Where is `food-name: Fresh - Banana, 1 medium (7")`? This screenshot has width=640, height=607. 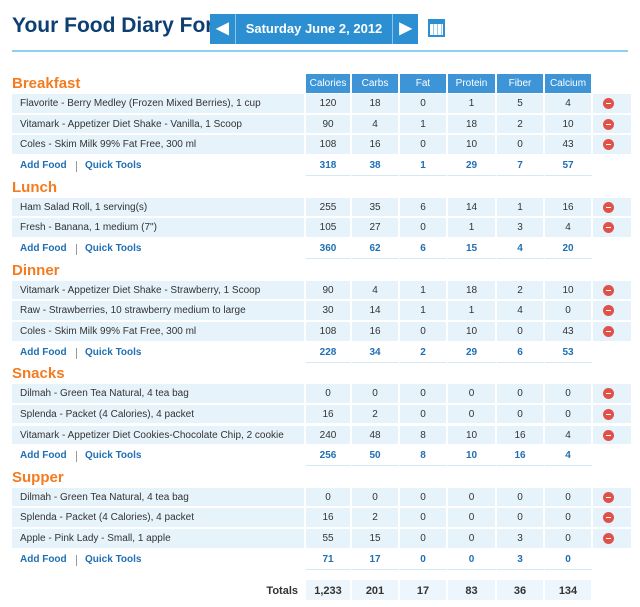
food-name: Fresh - Banana, 1 medium (7") is located at coordinates (159, 228).